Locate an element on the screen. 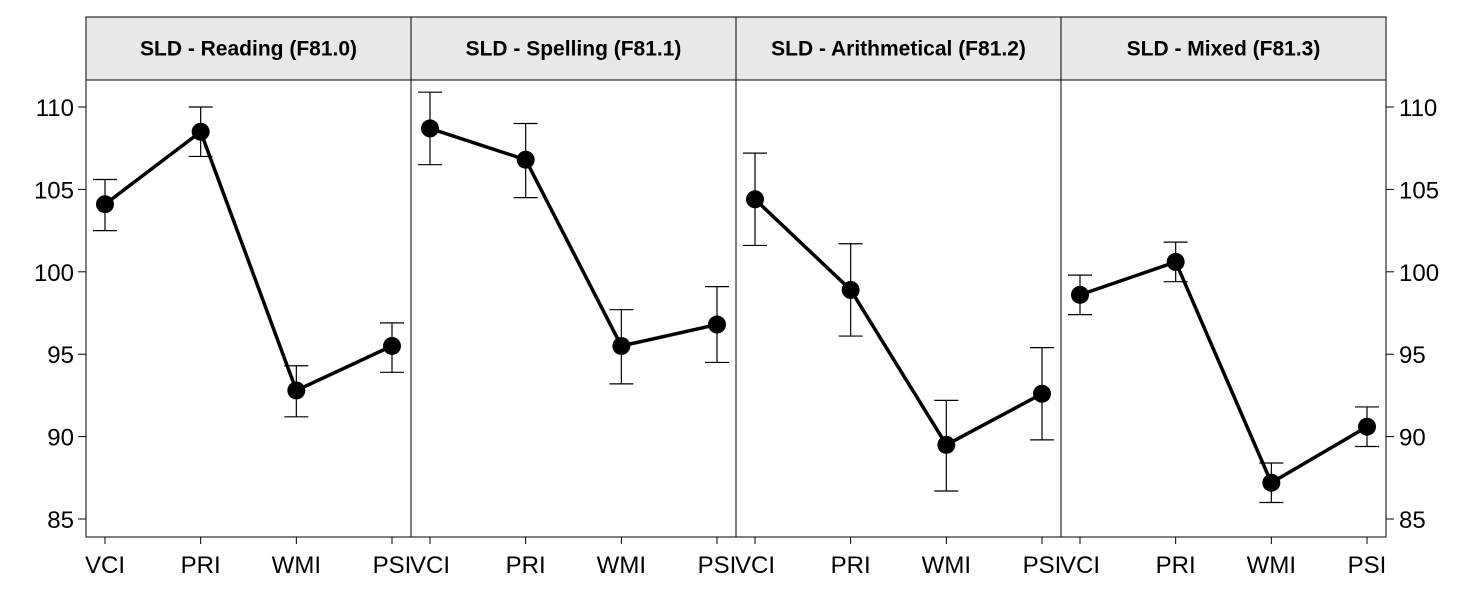 Image resolution: width=1466 pixels, height=605 pixels. panel-title: SLD - Reading (F81.0) is located at coordinates (248, 49).